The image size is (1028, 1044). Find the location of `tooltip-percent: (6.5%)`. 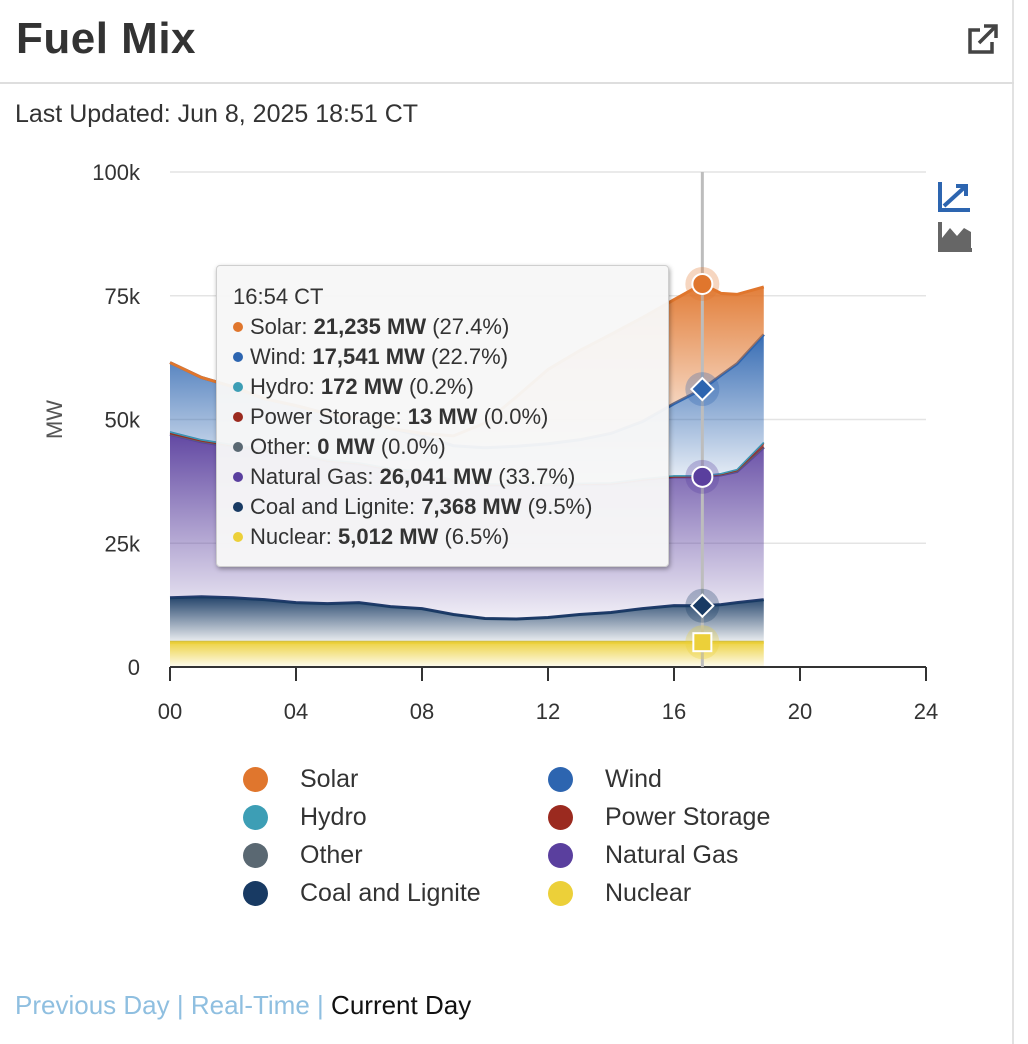

tooltip-percent: (6.5%) is located at coordinates (477, 536).